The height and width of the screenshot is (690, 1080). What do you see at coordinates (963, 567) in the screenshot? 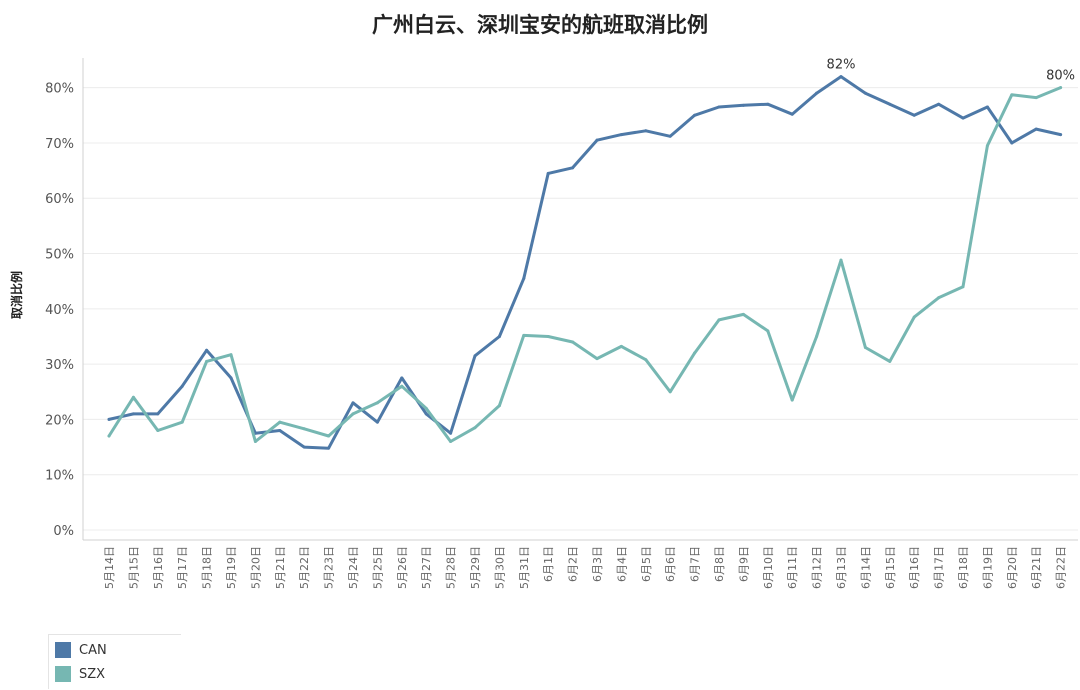
I see `x-tick-label: 6月18日` at bounding box center [963, 567].